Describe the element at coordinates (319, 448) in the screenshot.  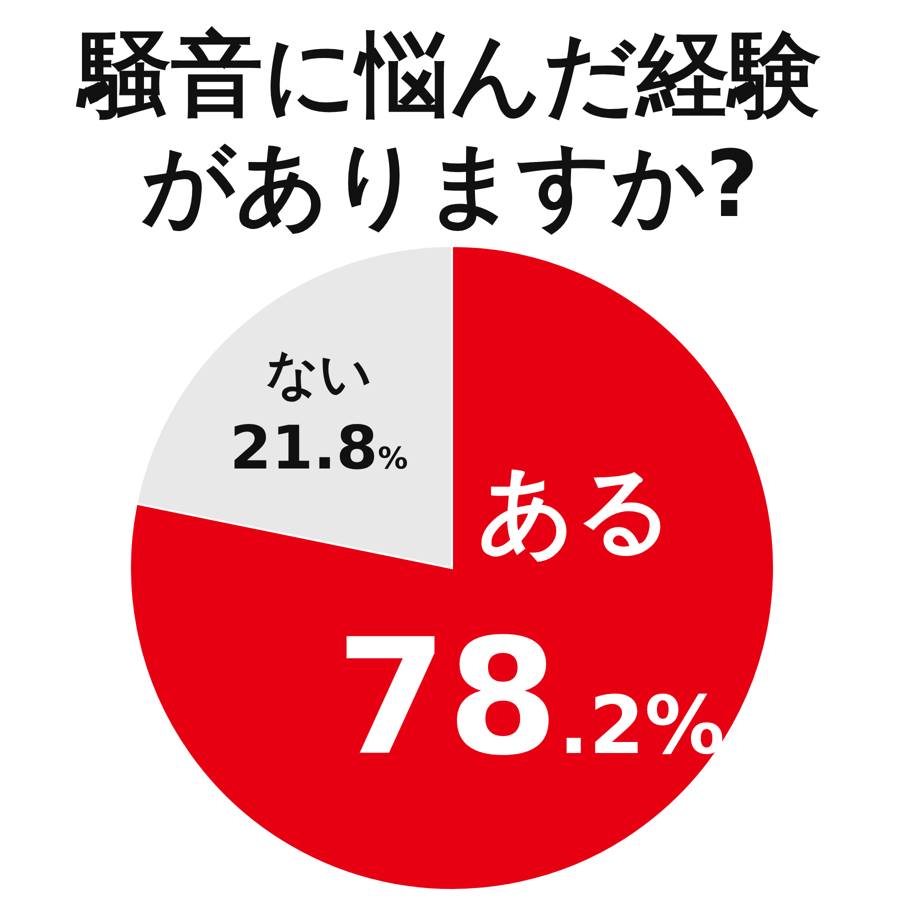
I see `data-label: 21.8%` at that location.